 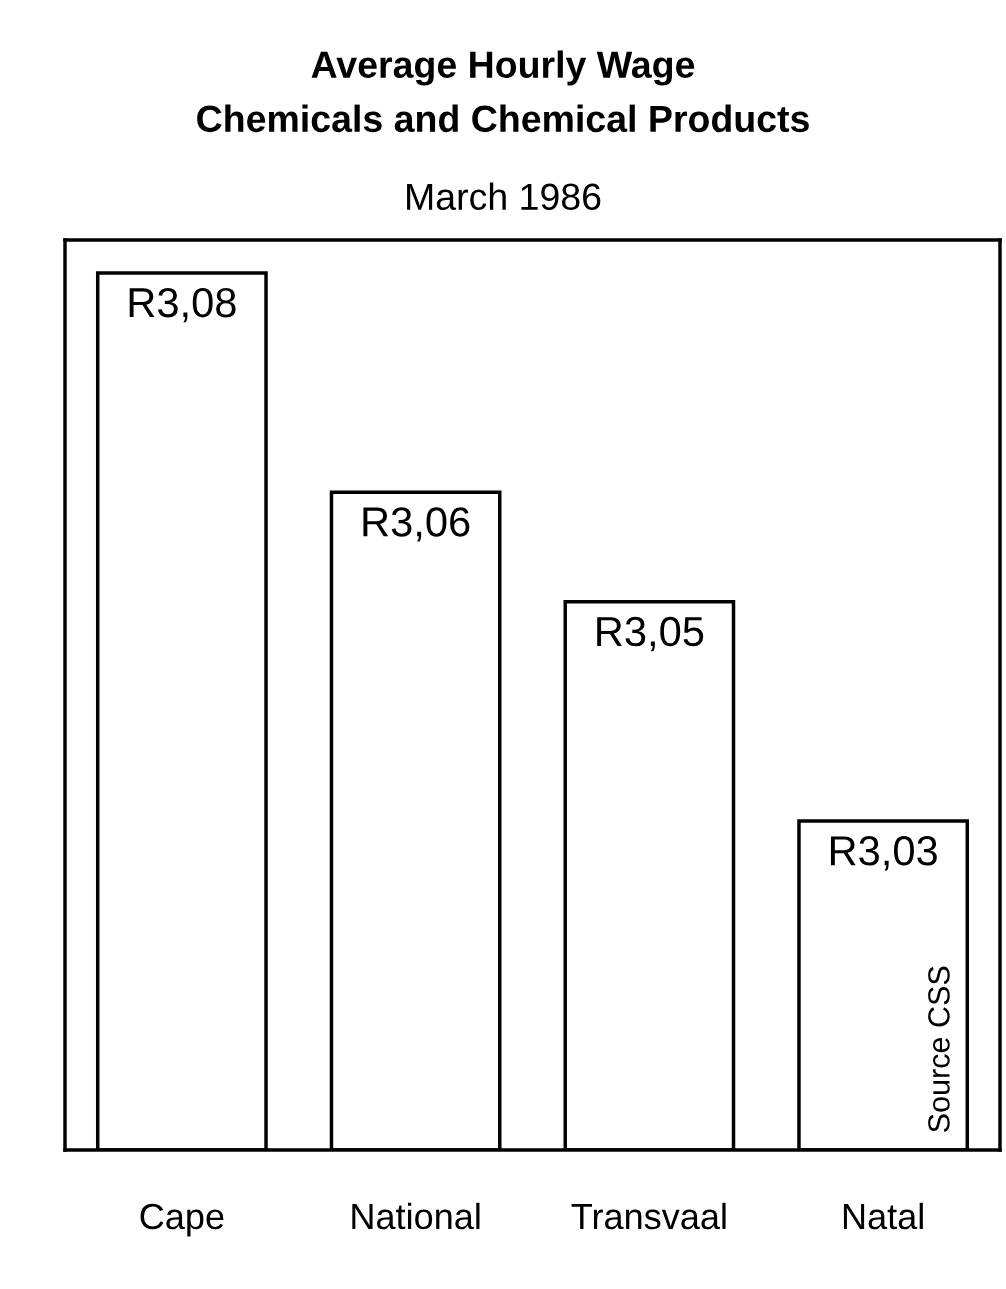 What do you see at coordinates (182, 1220) in the screenshot?
I see `x-tick-label: Cape` at bounding box center [182, 1220].